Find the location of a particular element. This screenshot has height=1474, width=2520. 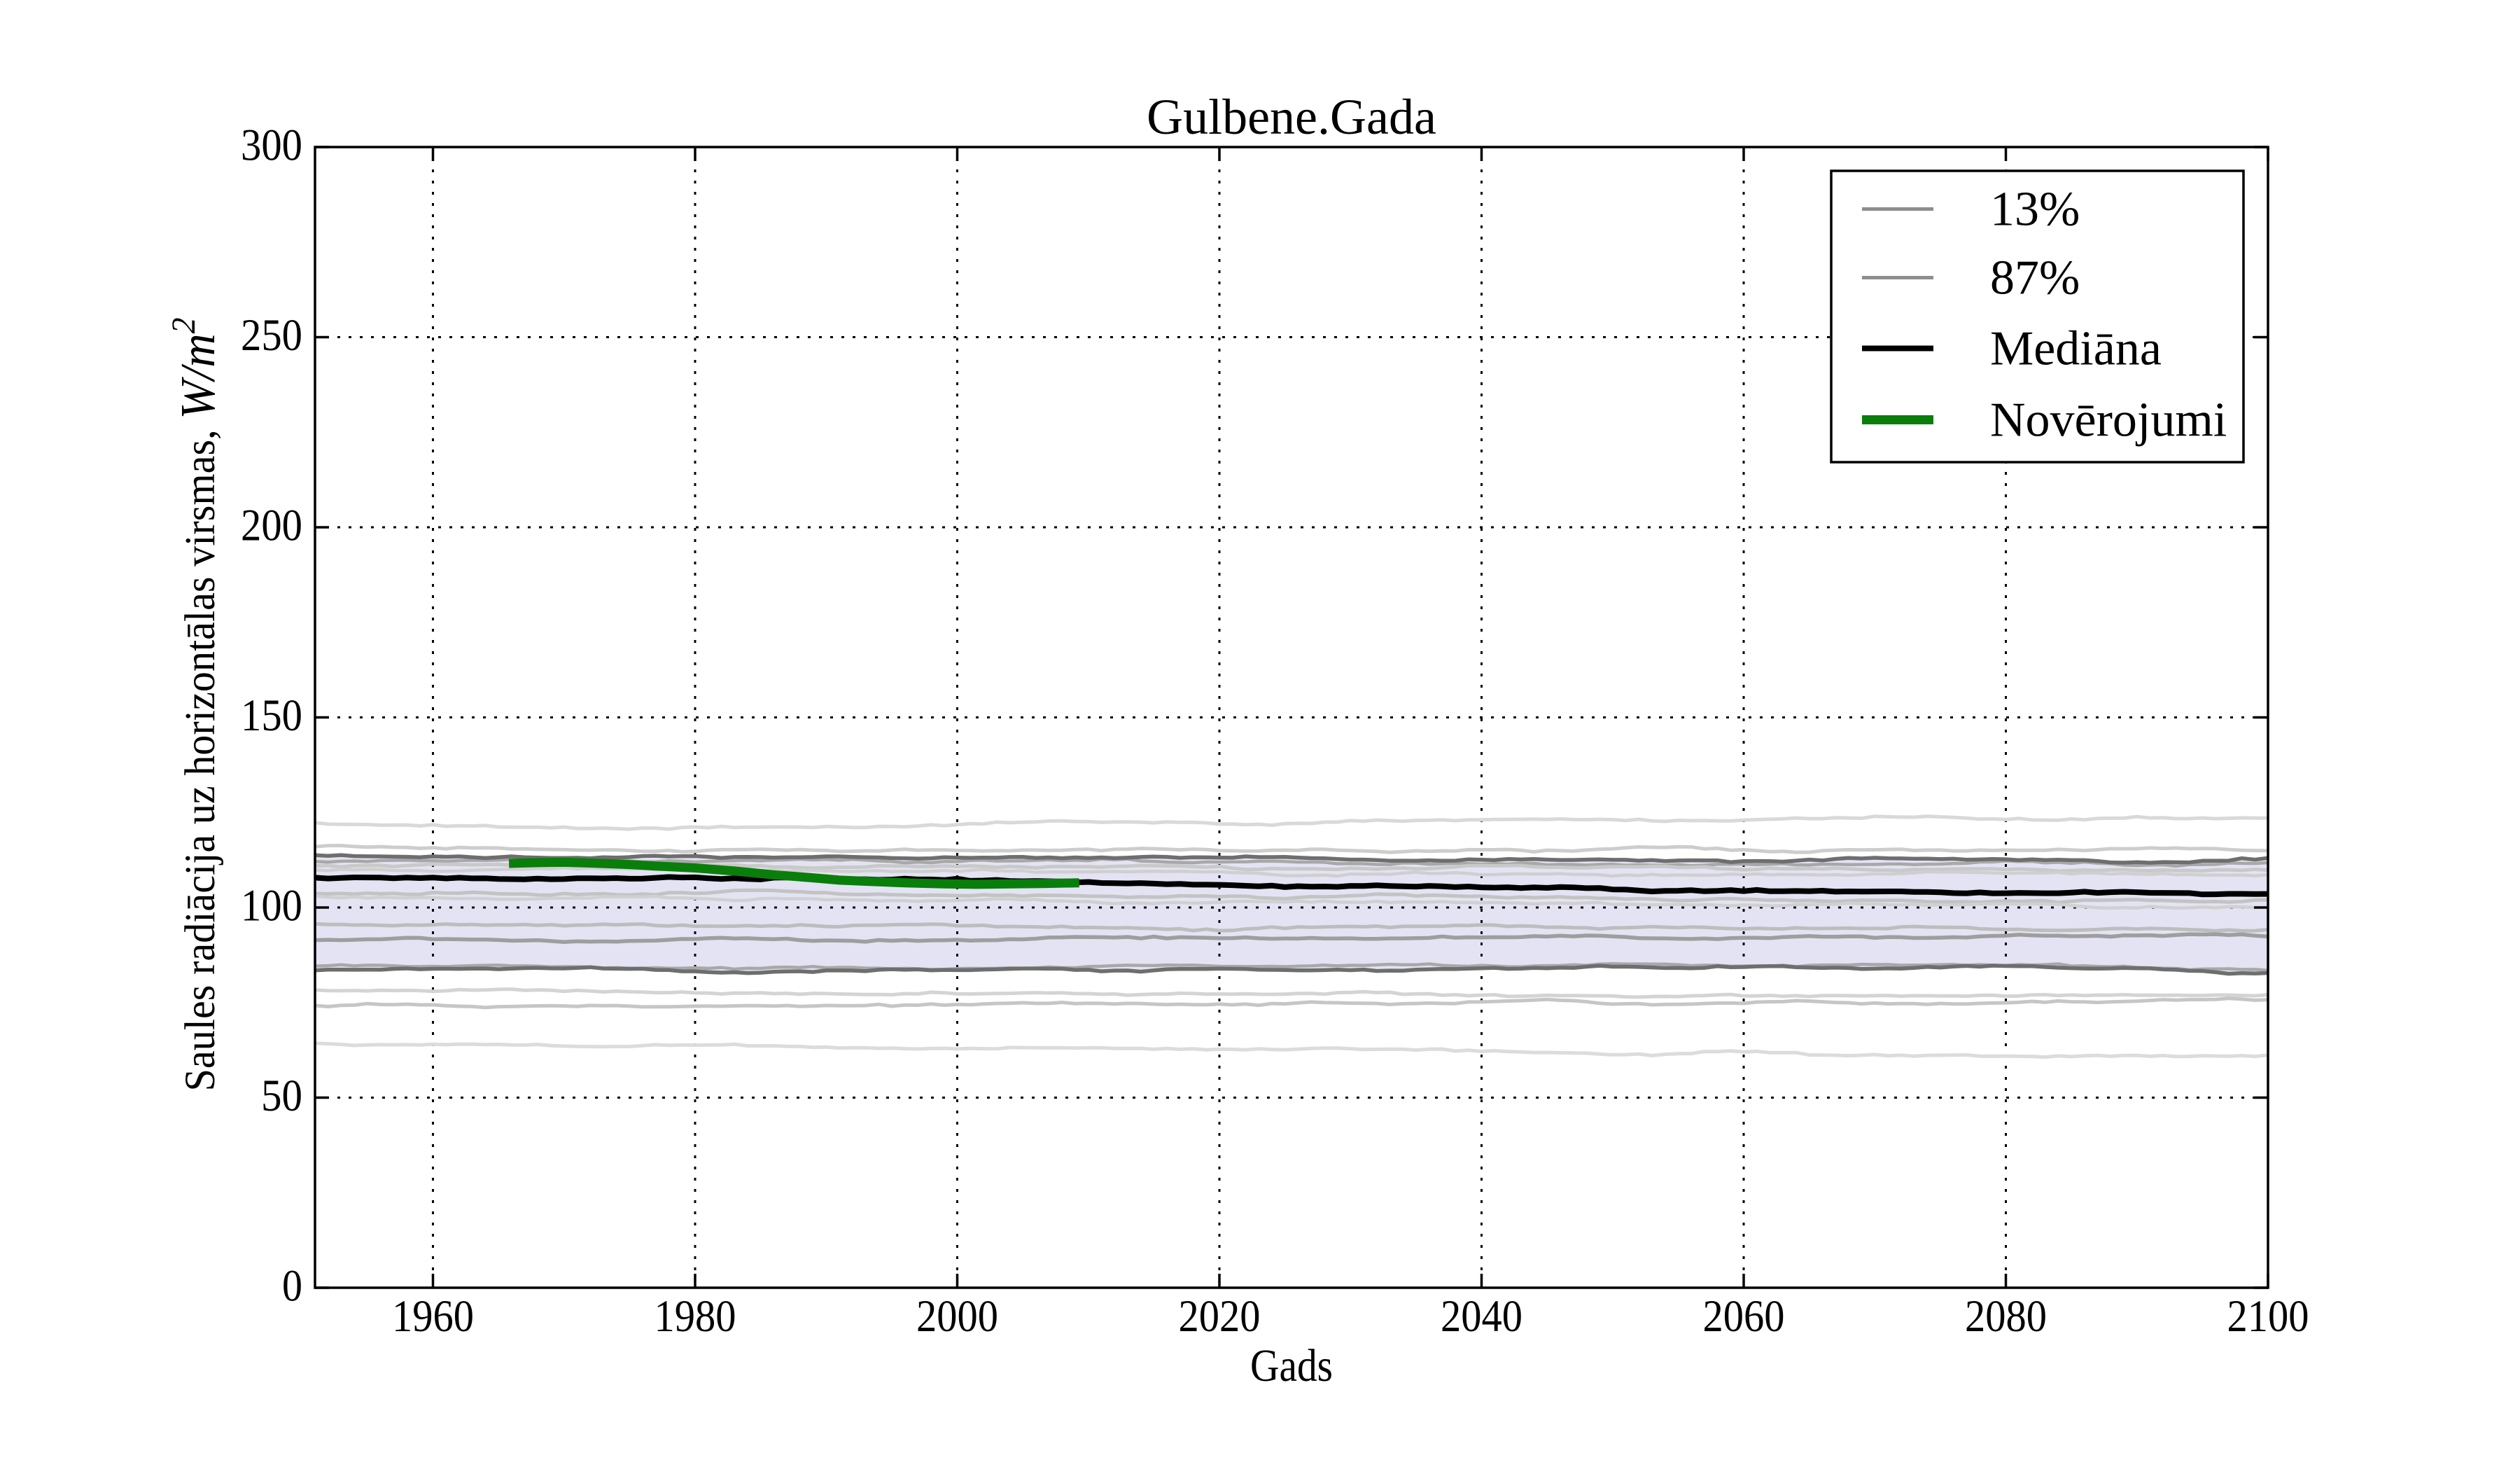

svg-text: 2100 is located at coordinates (2268, 1317).